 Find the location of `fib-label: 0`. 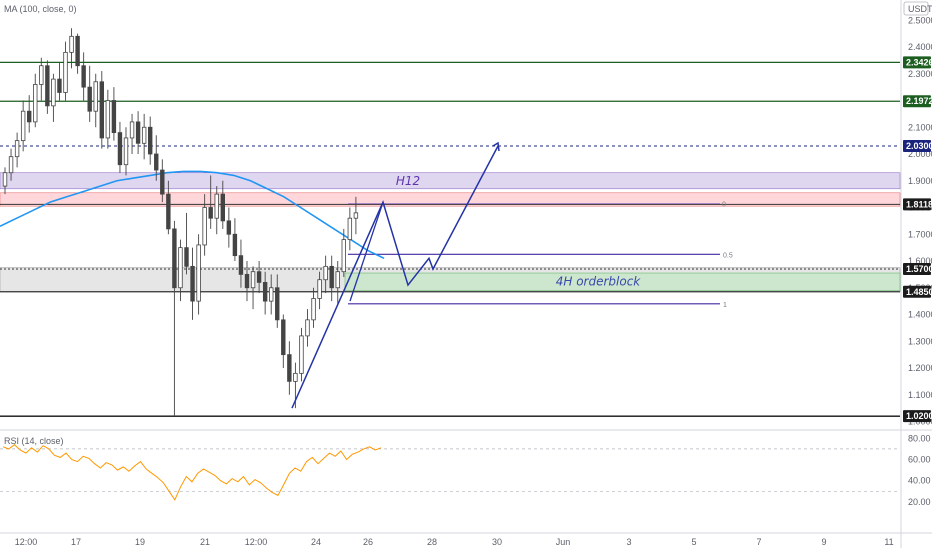

fib-label: 0 is located at coordinates (724, 204).